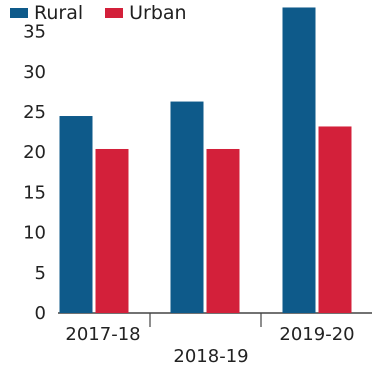 The image size is (375, 367). Describe the element at coordinates (34, 233) in the screenshot. I see `y-tick-label-2: 10` at that location.